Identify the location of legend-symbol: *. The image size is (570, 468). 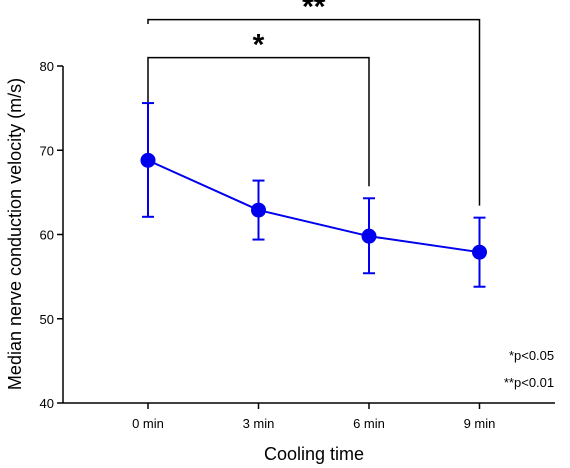
(511, 355).